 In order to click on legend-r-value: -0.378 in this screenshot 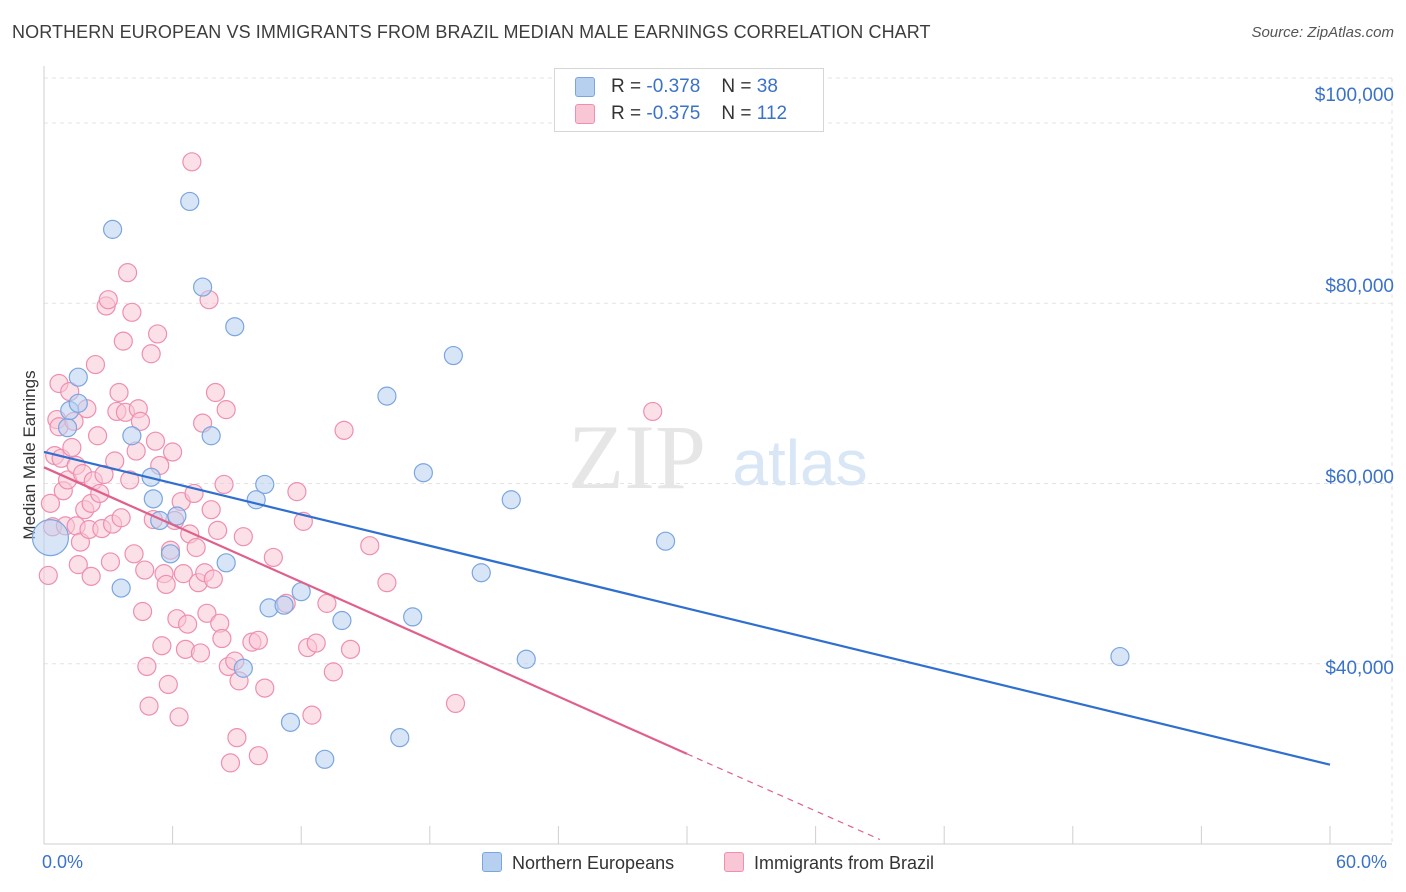, I will do `click(673, 86)`.